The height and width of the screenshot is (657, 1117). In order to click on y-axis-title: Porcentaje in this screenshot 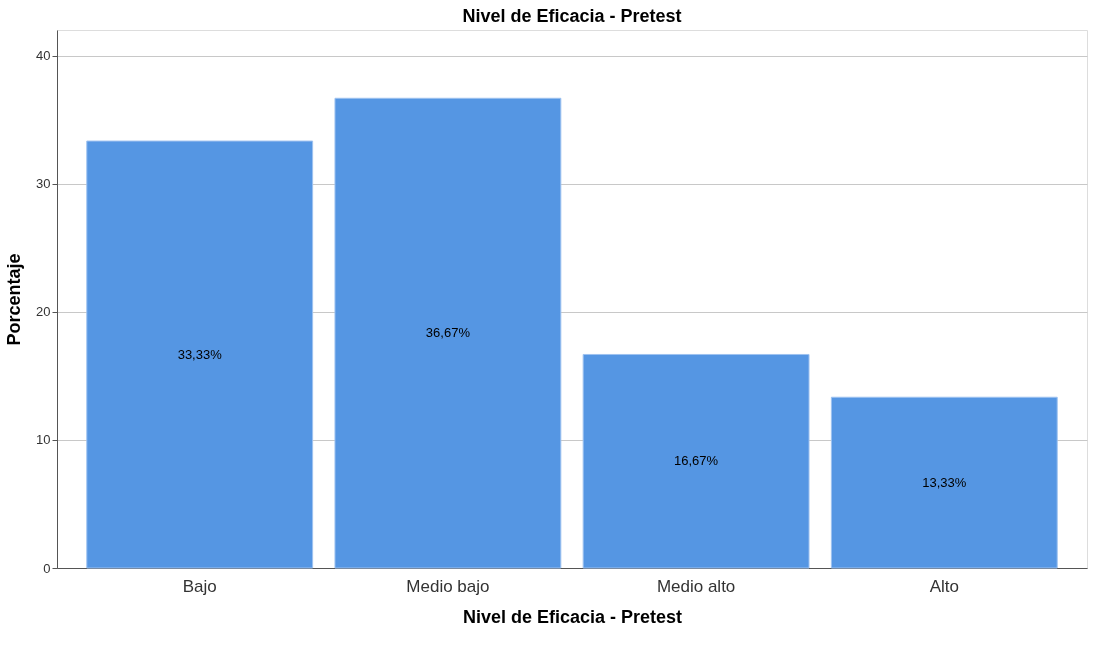, I will do `click(14, 299)`.